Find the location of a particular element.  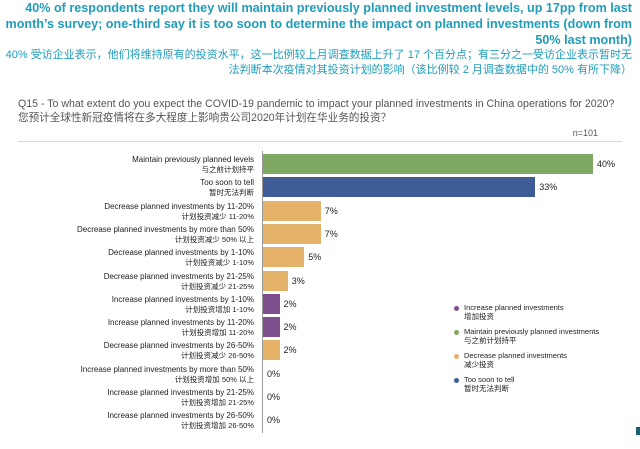

category-label-chinese: 暂时无法判断 is located at coordinates (231, 193).